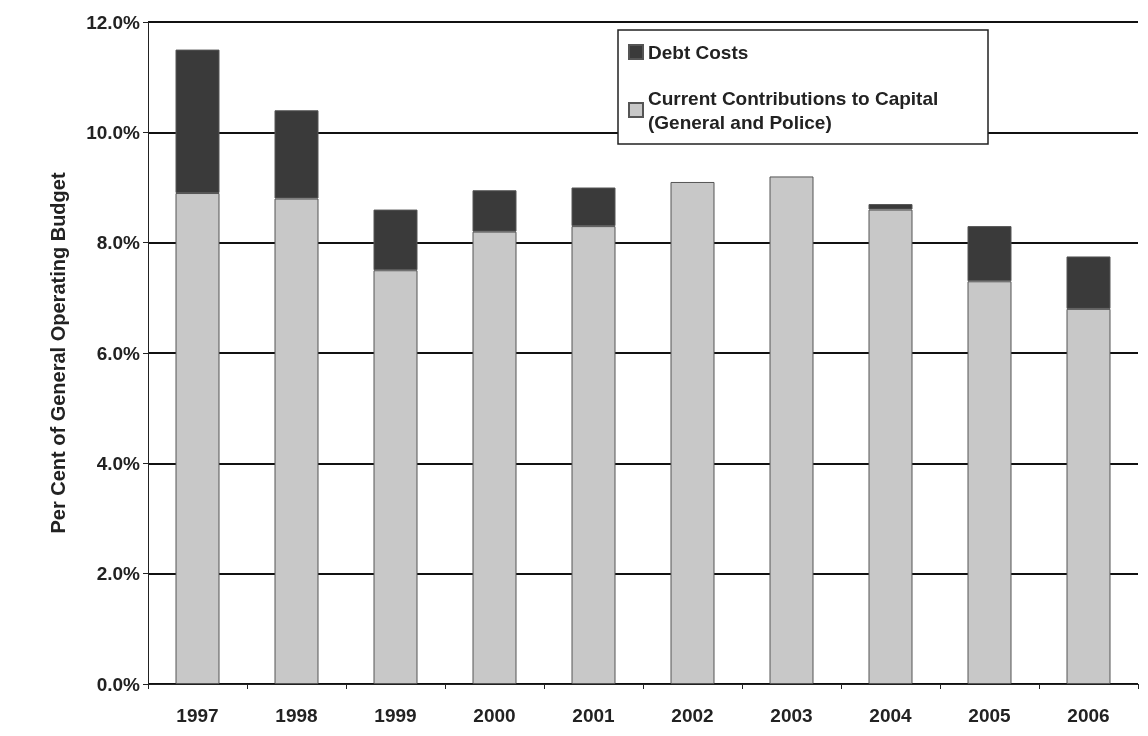 The width and height of the screenshot is (1148, 736). What do you see at coordinates (58, 353) in the screenshot?
I see `y-axis-title: Per Cent of General Operating Budget` at bounding box center [58, 353].